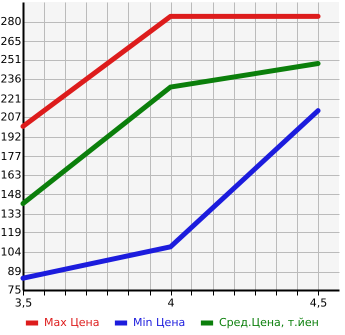 The image size is (345, 335). What do you see at coordinates (11, 194) in the screenshot?
I see `y-tick-label: 148` at bounding box center [11, 194].